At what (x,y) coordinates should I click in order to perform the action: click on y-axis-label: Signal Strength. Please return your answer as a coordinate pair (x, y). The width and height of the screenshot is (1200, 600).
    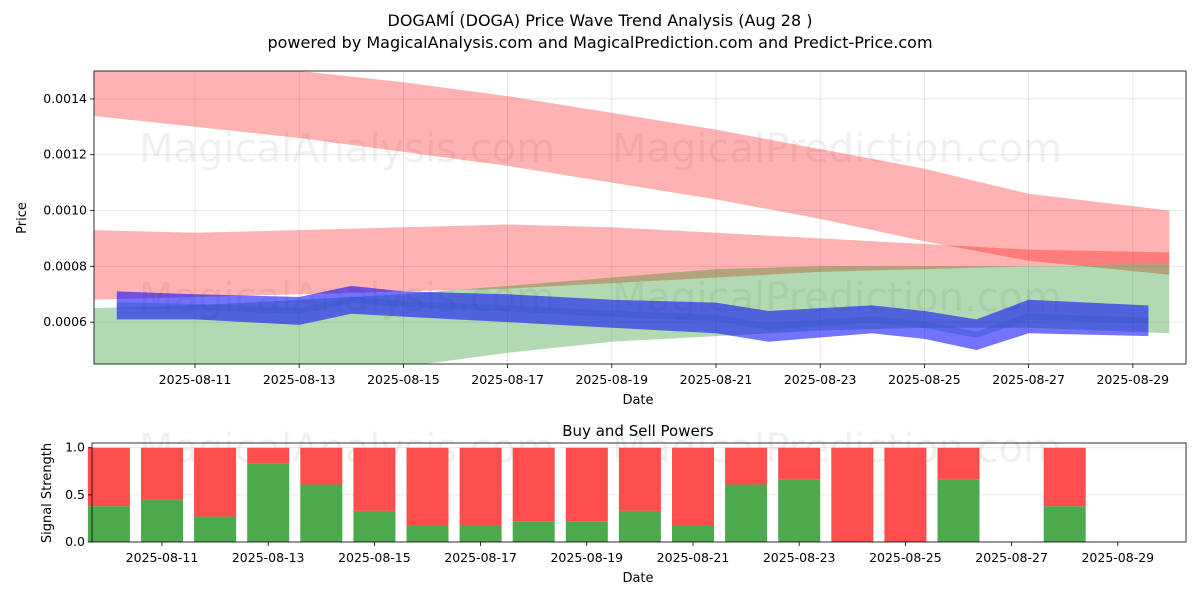
    Looking at the image, I should click on (47, 493).